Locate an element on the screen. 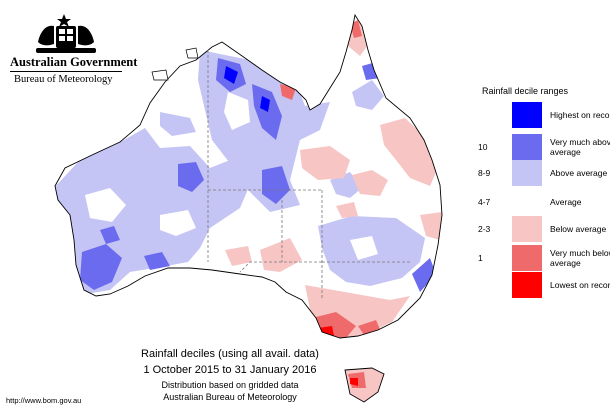 This screenshot has height=407, width=610. legend-range: 2-3 is located at coordinates (484, 229).